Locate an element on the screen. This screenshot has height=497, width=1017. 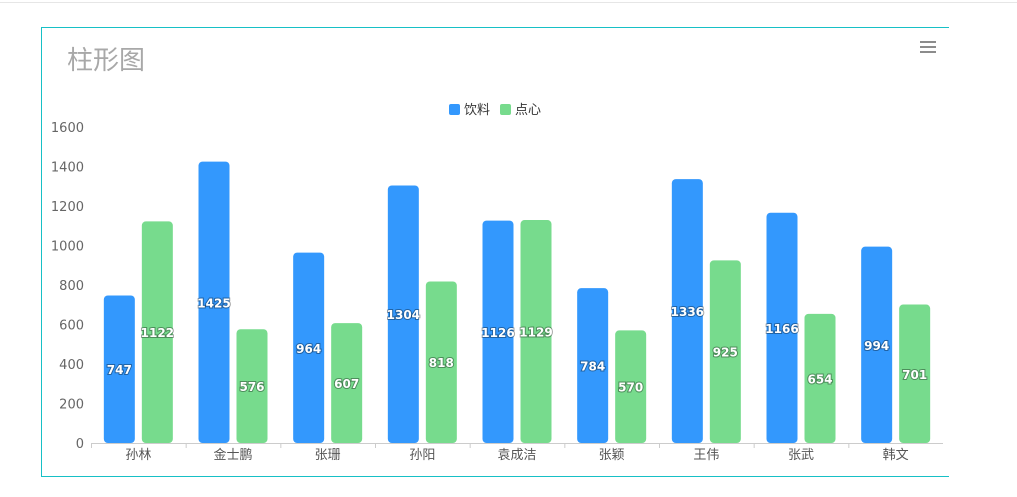
x-tick-label-6: 王伟 is located at coordinates (706, 455).